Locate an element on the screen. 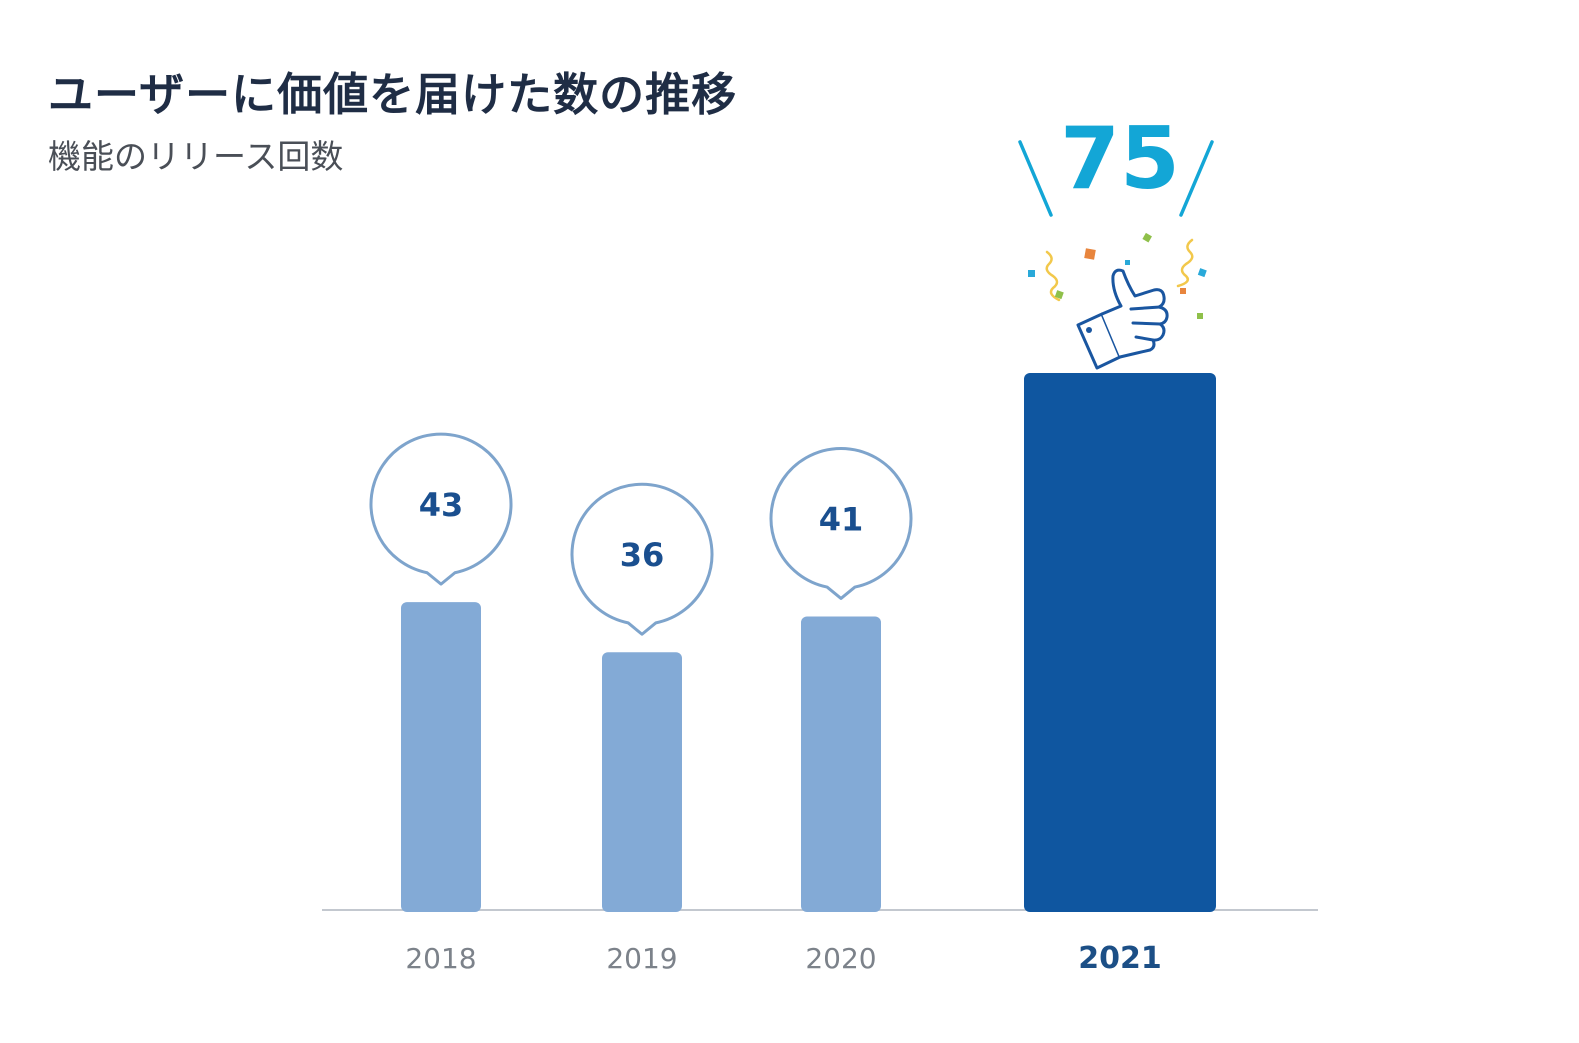 The width and height of the screenshot is (1579, 1043). bubble-2018 is located at coordinates (441, 509).